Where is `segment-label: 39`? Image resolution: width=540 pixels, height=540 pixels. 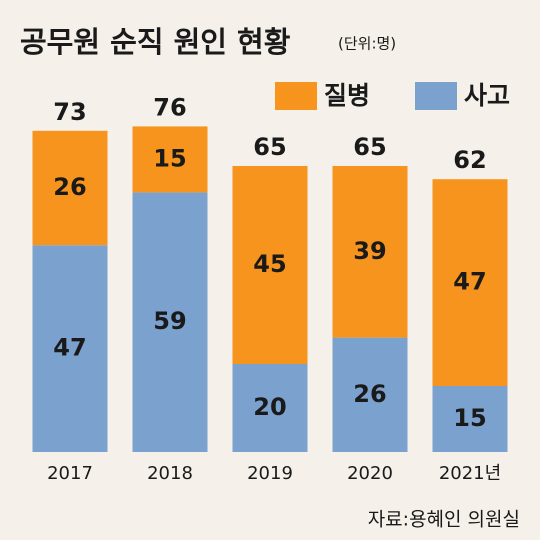 segment-label: 39 is located at coordinates (369, 251).